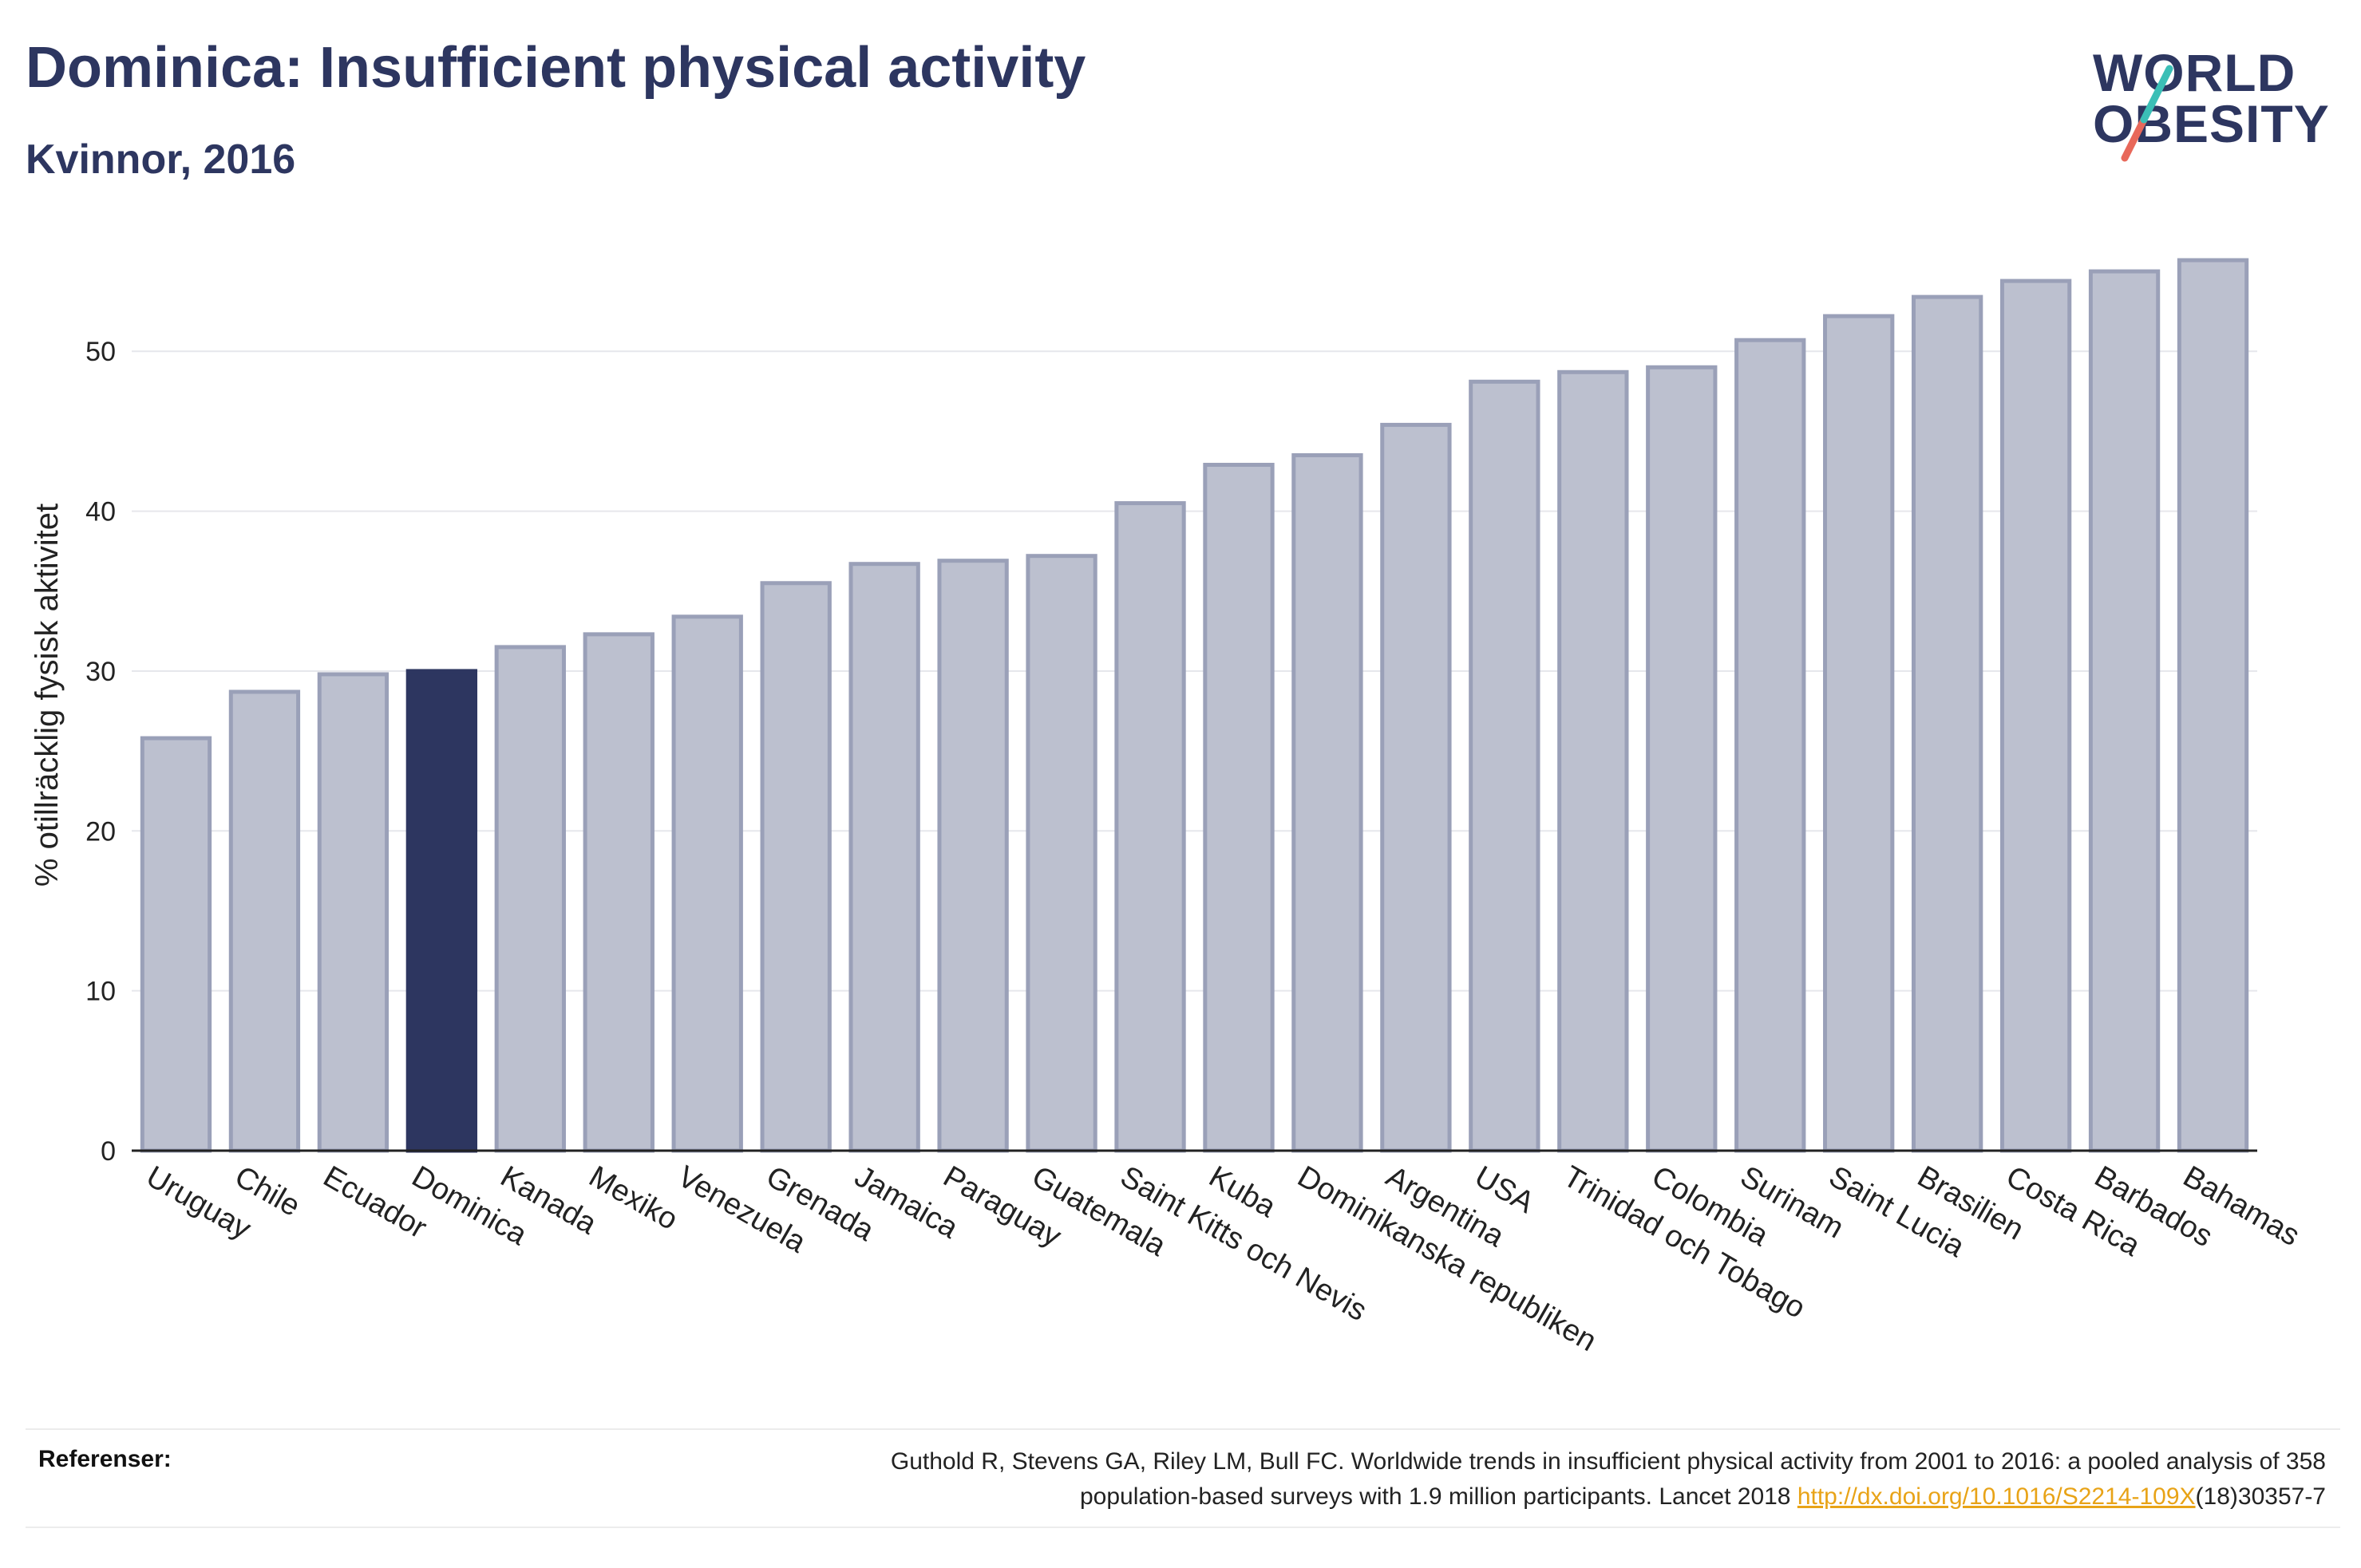  Describe the element at coordinates (2147, 113) in the screenshot. I see `logo-slash-icon` at that location.